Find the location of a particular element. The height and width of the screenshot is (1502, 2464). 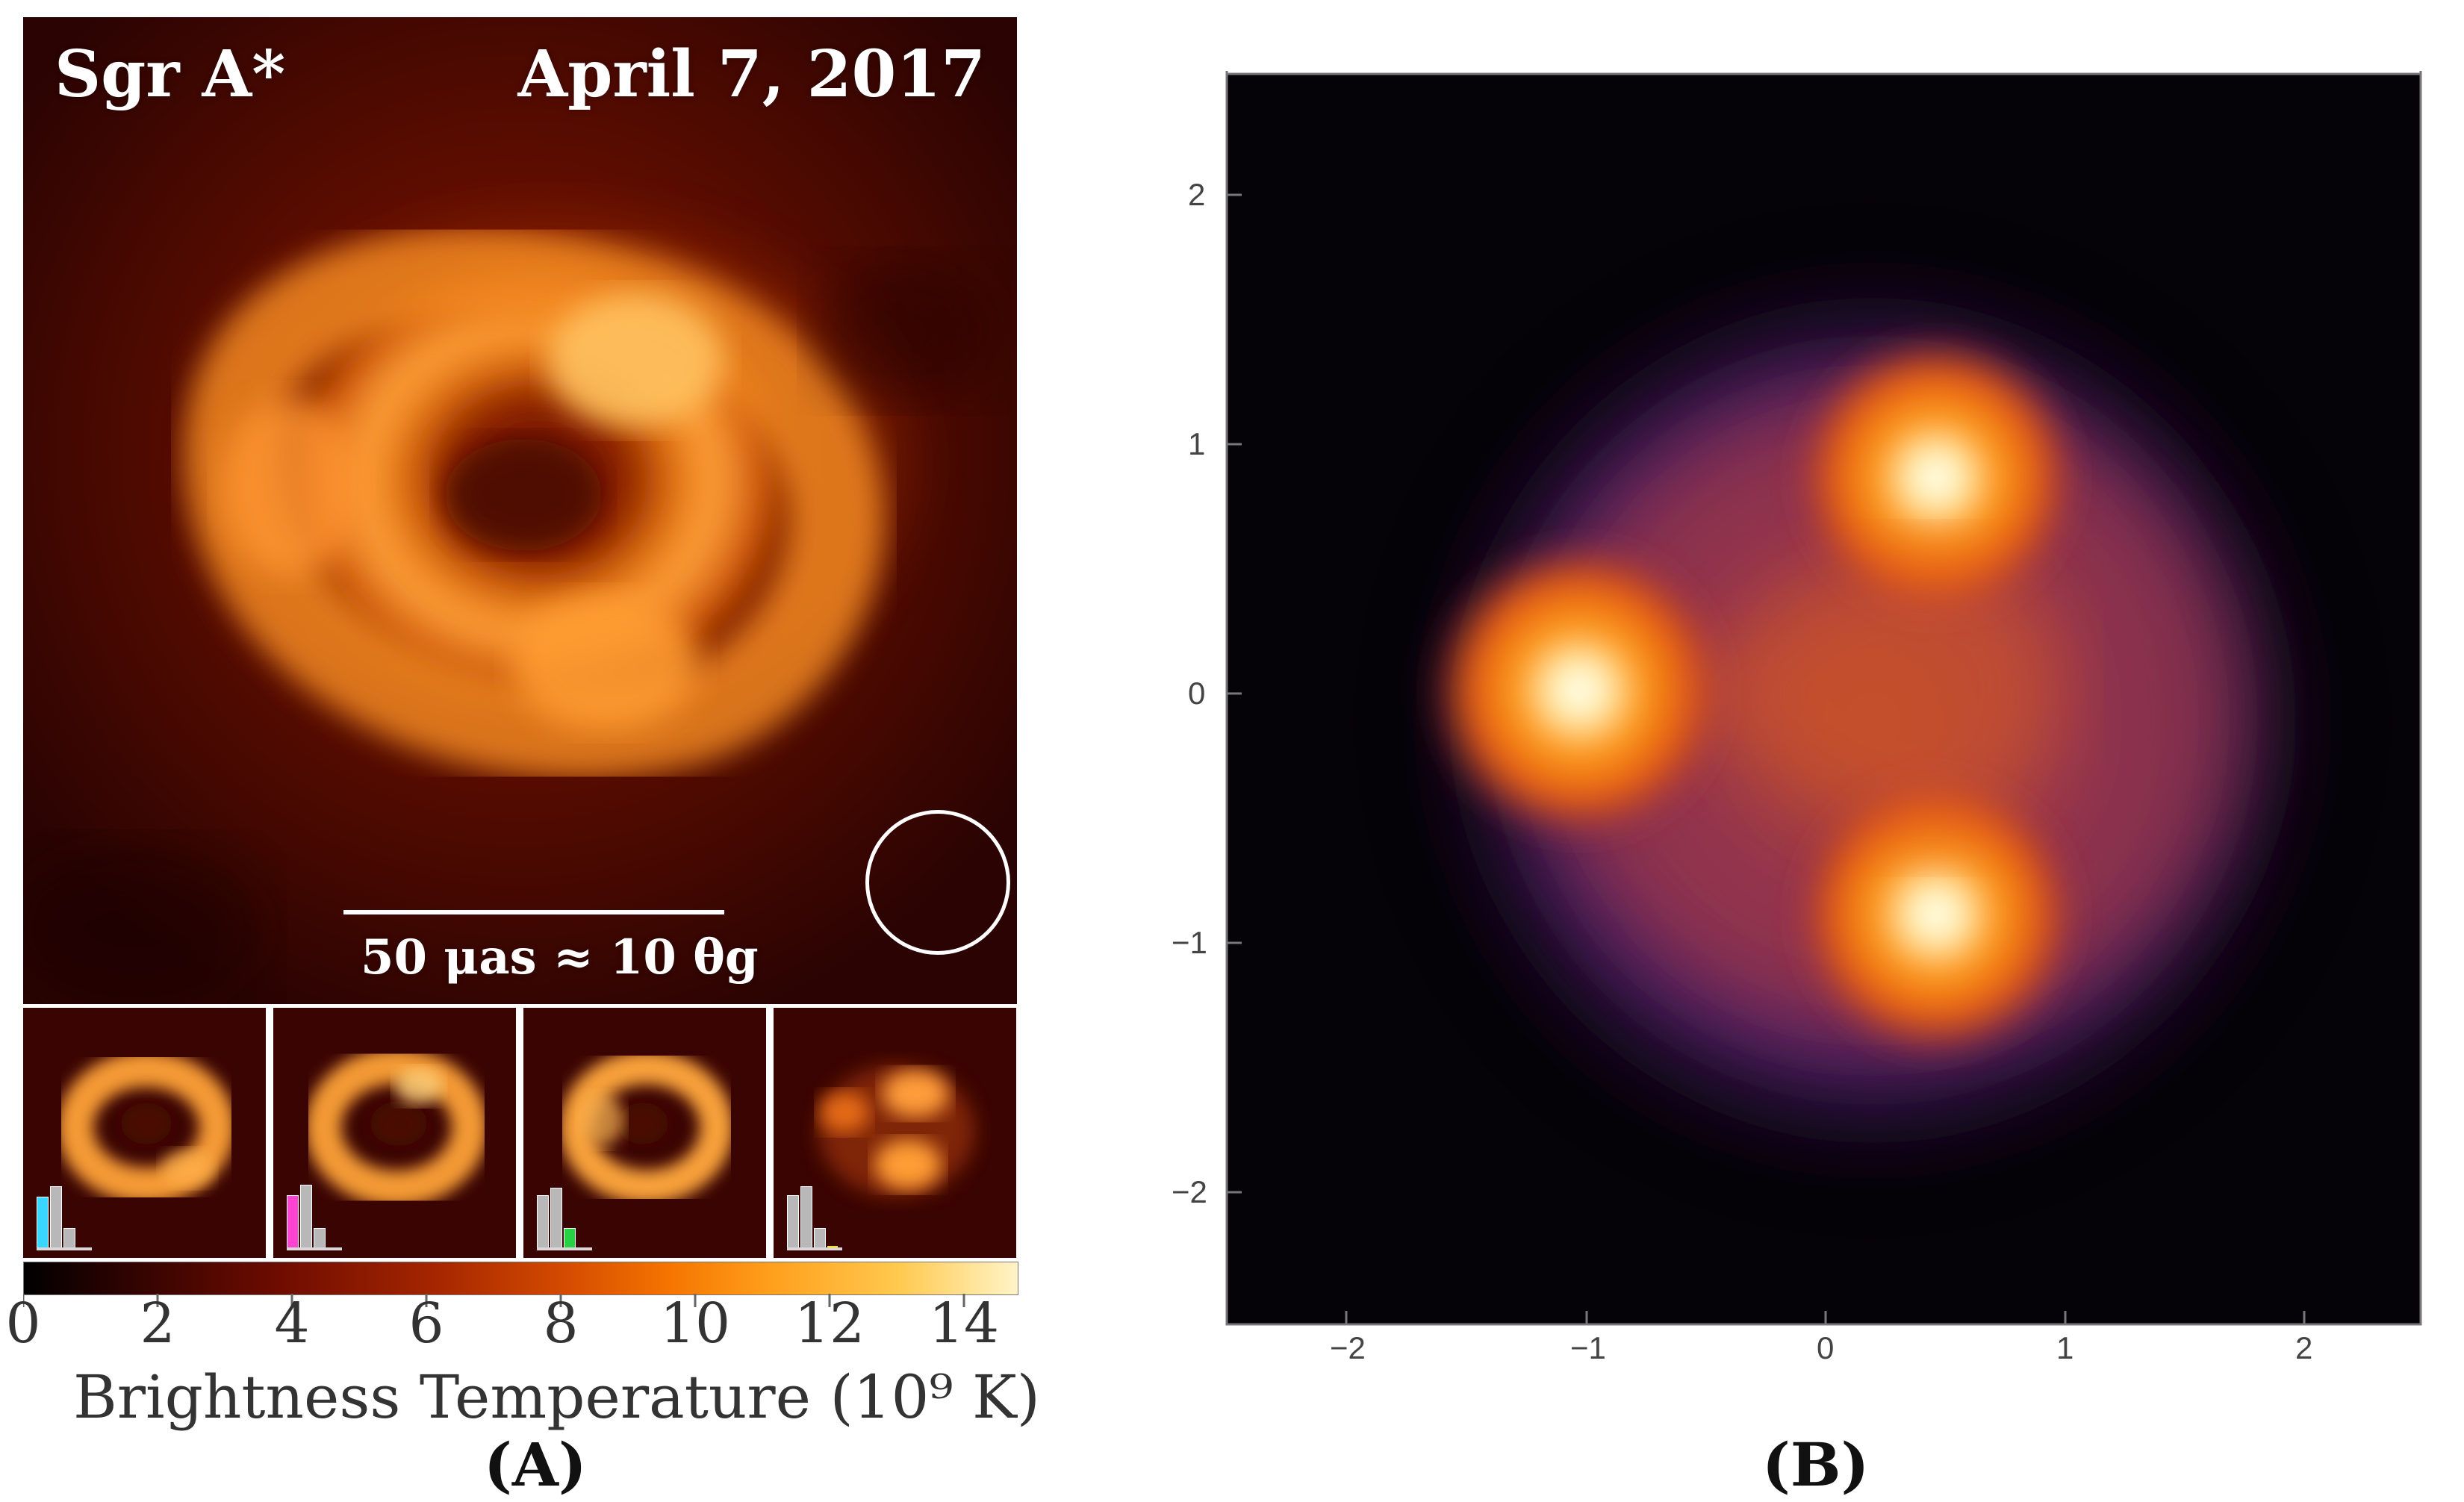

thumbnail-strip is located at coordinates (520, 1133).